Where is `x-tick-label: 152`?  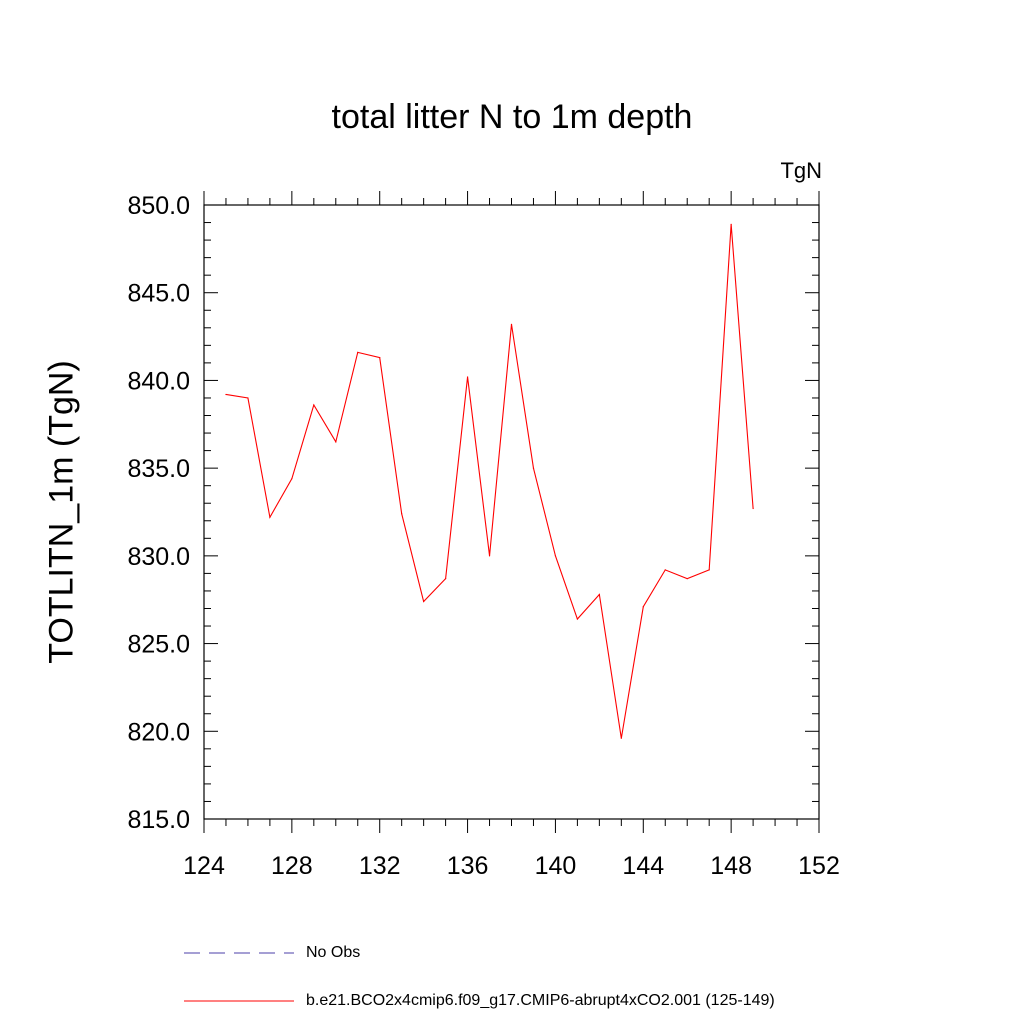
x-tick-label: 152 is located at coordinates (819, 866).